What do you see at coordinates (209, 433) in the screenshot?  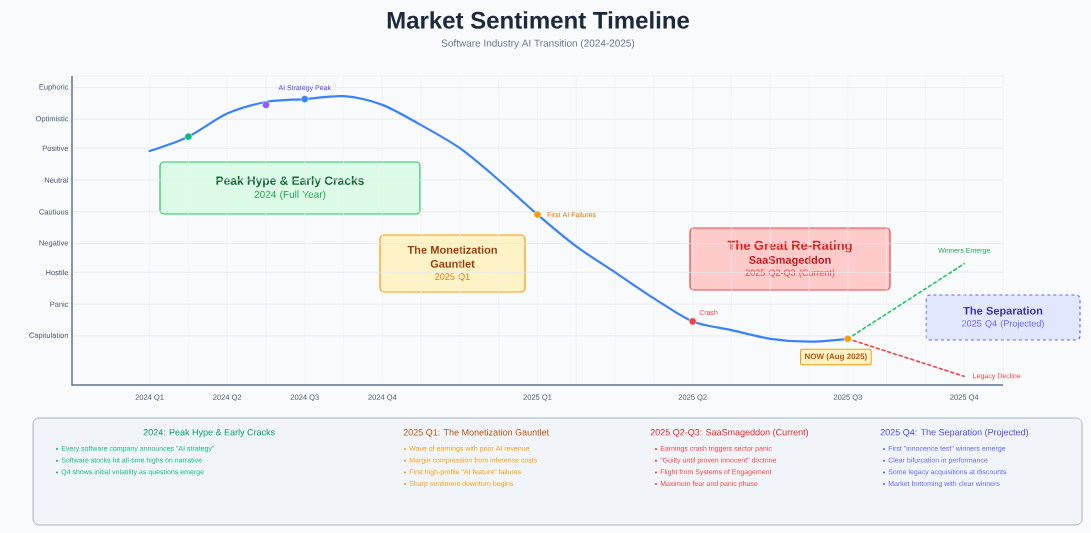 I see `text: 2024: Peak Hype & Early Cracks` at bounding box center [209, 433].